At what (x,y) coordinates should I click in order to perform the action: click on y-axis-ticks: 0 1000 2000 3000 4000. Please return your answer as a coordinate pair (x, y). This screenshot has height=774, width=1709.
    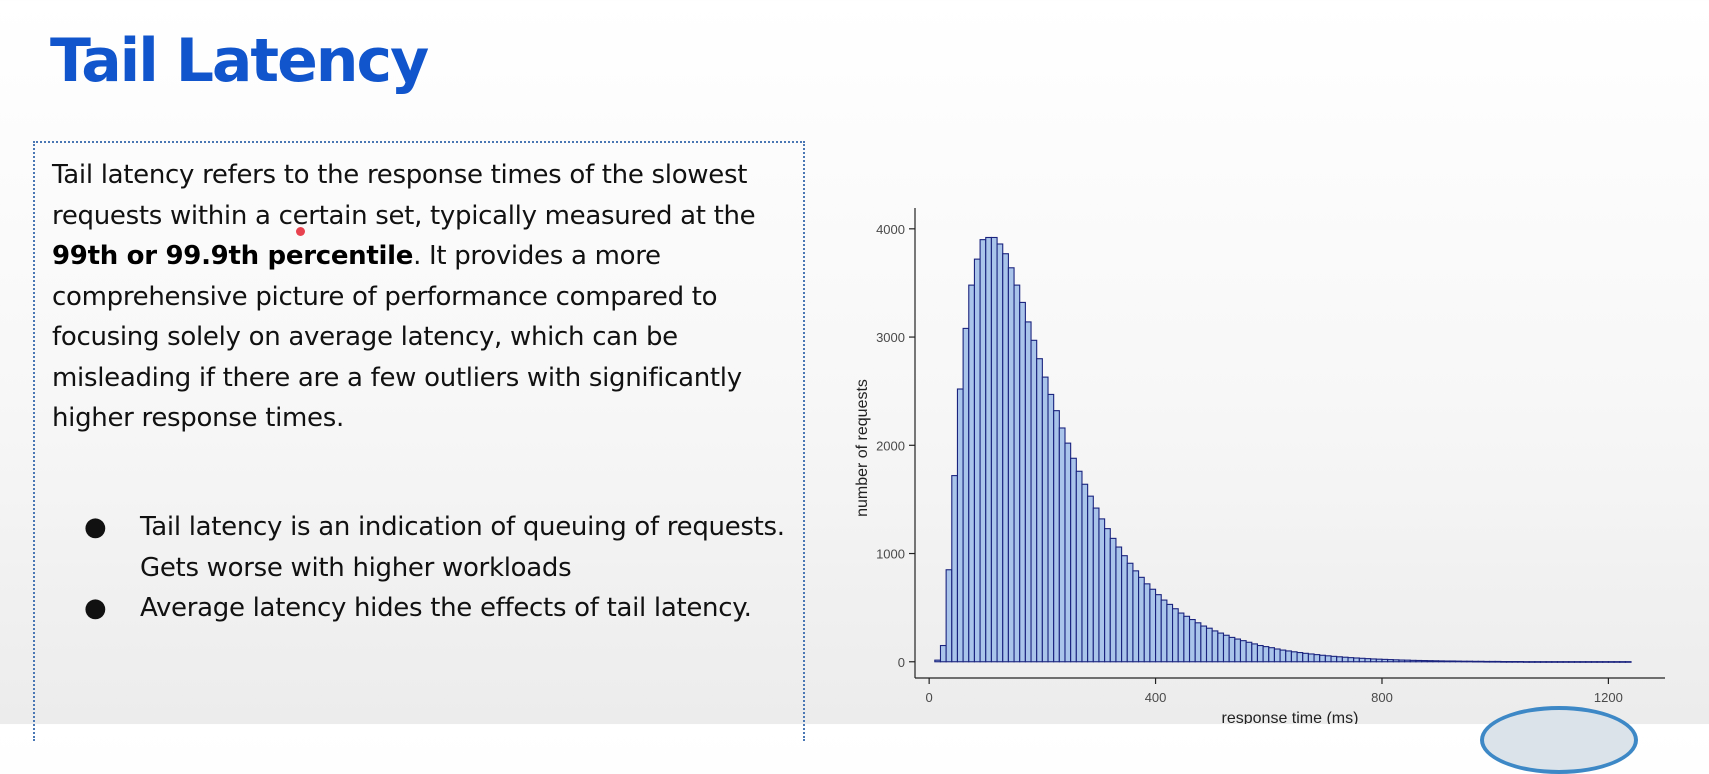
    Looking at the image, I should click on (895, 446).